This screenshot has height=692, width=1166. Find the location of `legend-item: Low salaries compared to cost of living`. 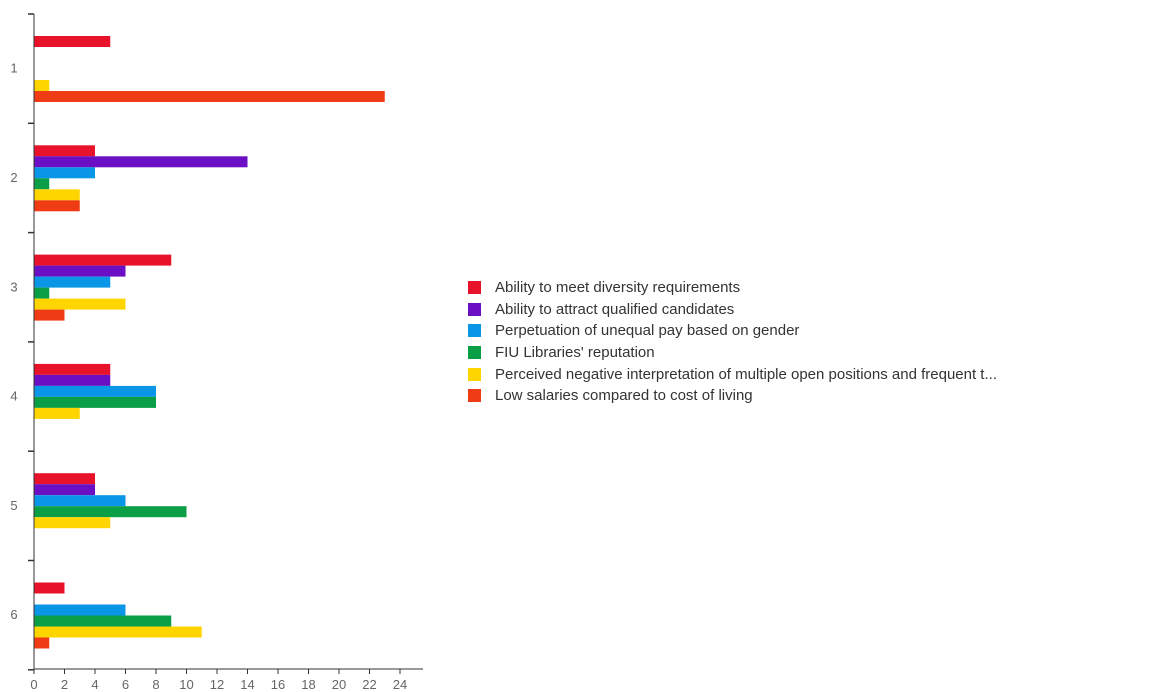

legend-item: Low salaries compared to cost of living is located at coordinates (732, 396).